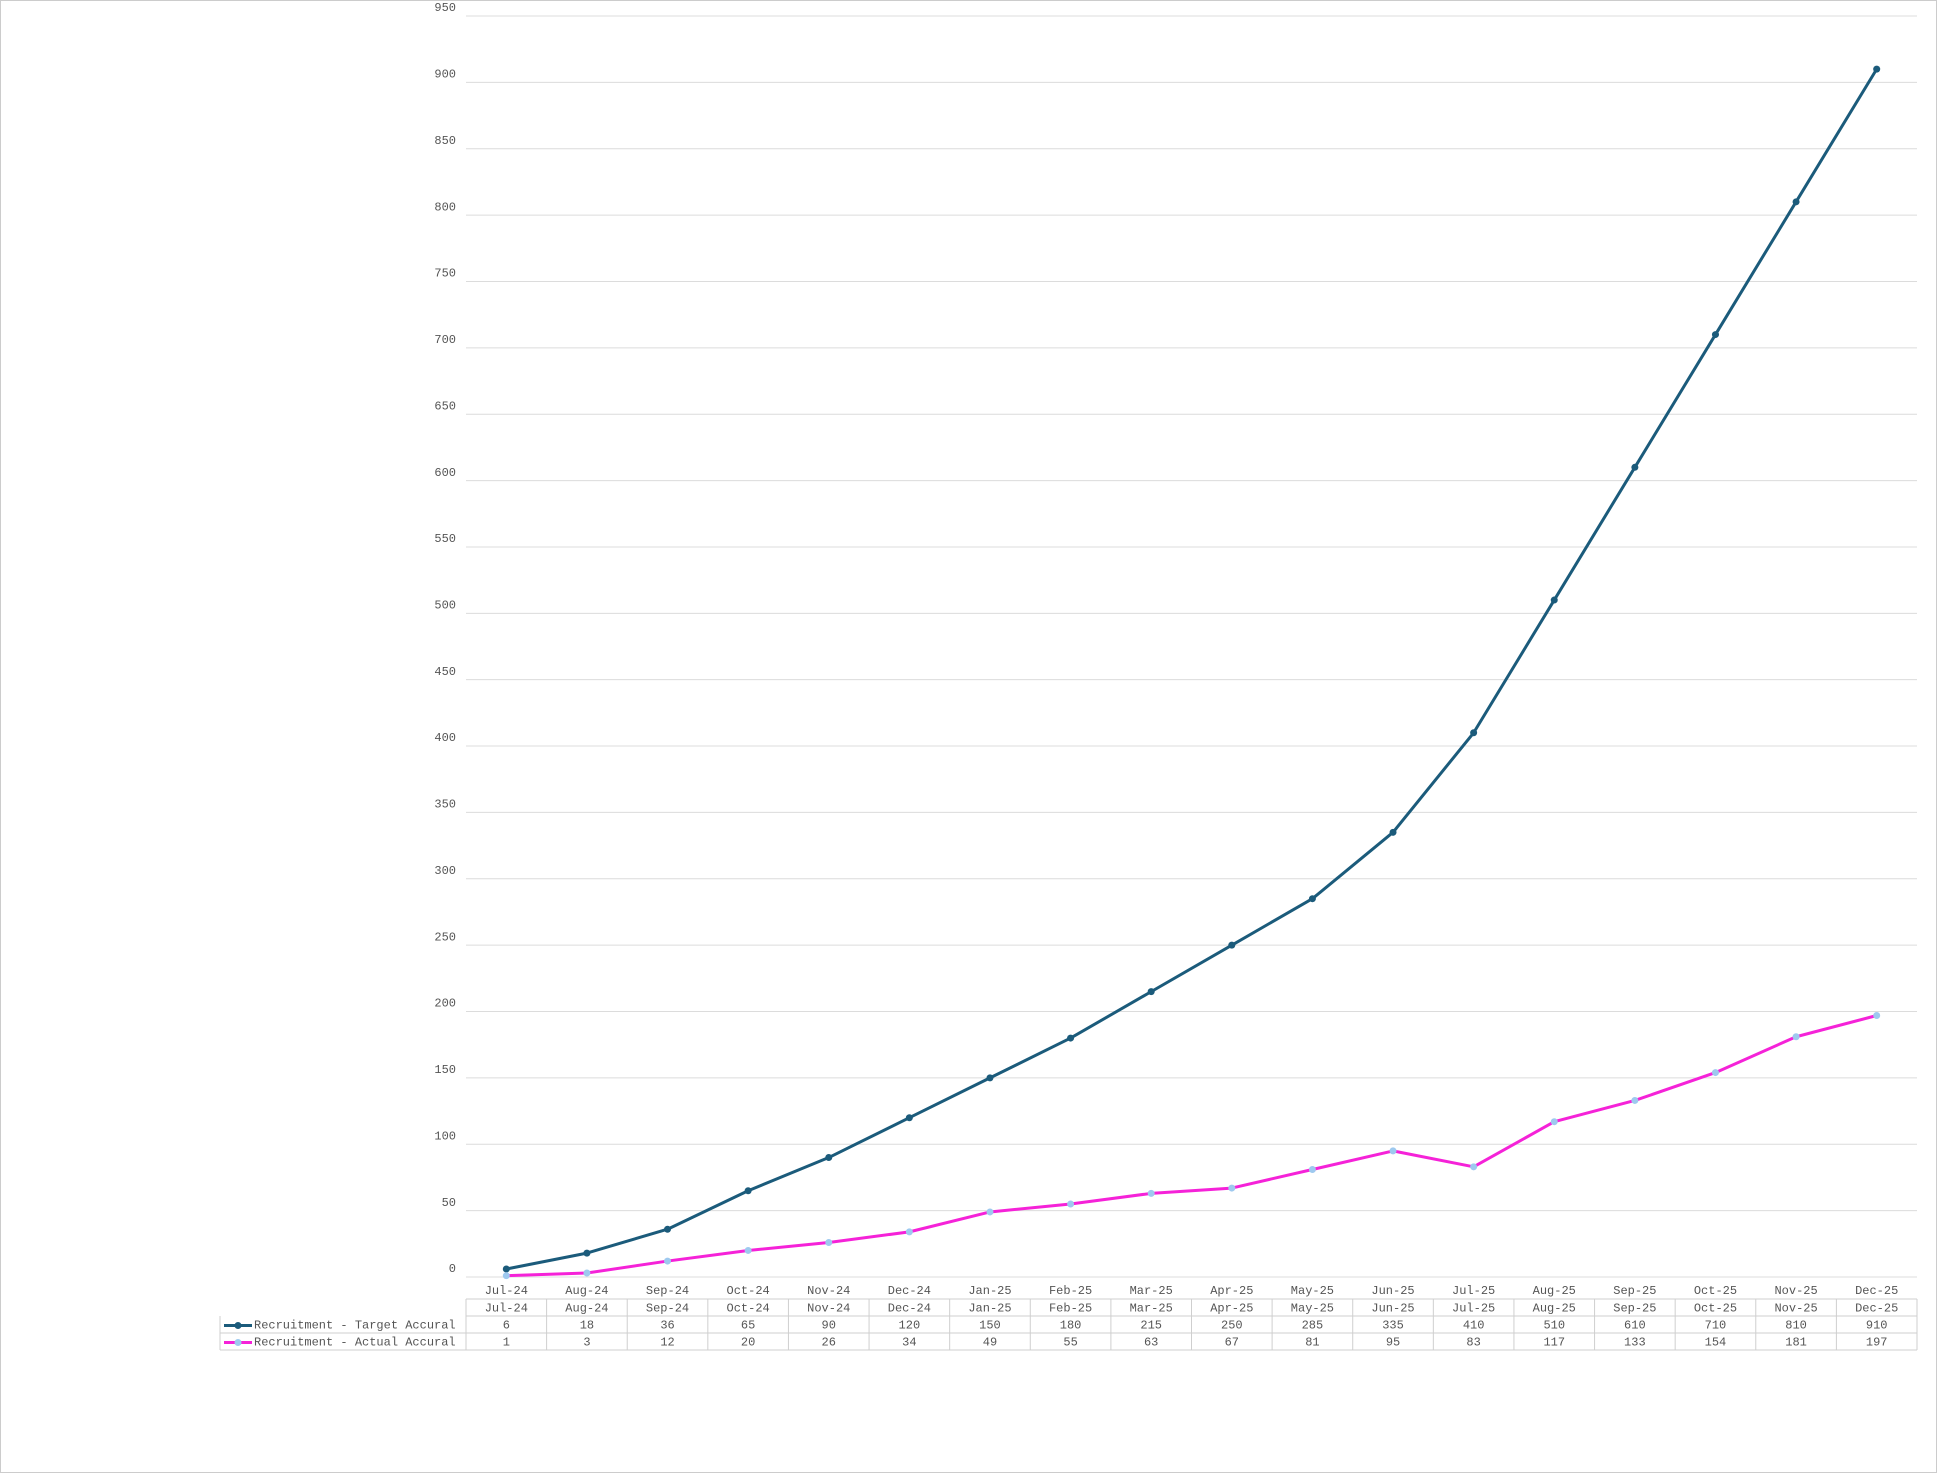 This screenshot has width=1937, height=1473. I want to click on table-value: 3, so click(586, 1343).